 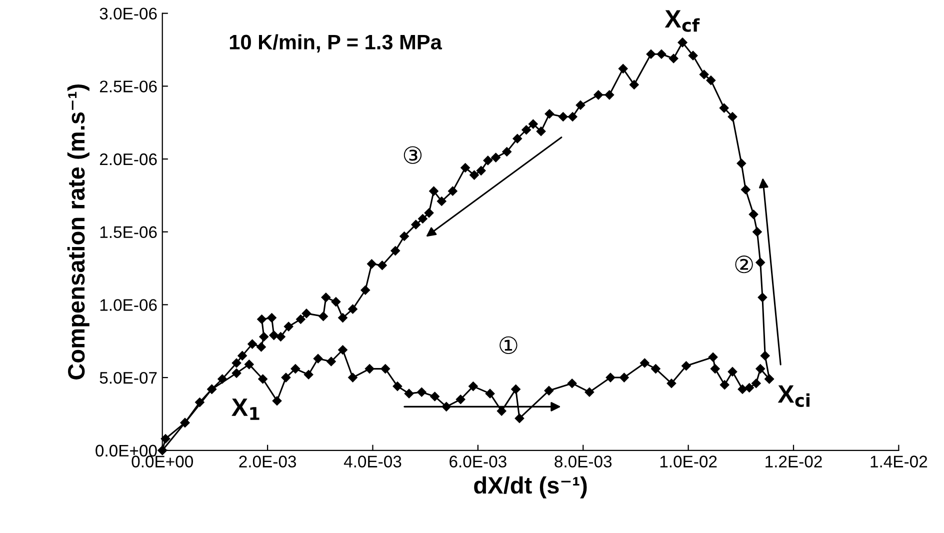 What do you see at coordinates (373, 462) in the screenshot?
I see `x-tick-label: 4.0E-03` at bounding box center [373, 462].